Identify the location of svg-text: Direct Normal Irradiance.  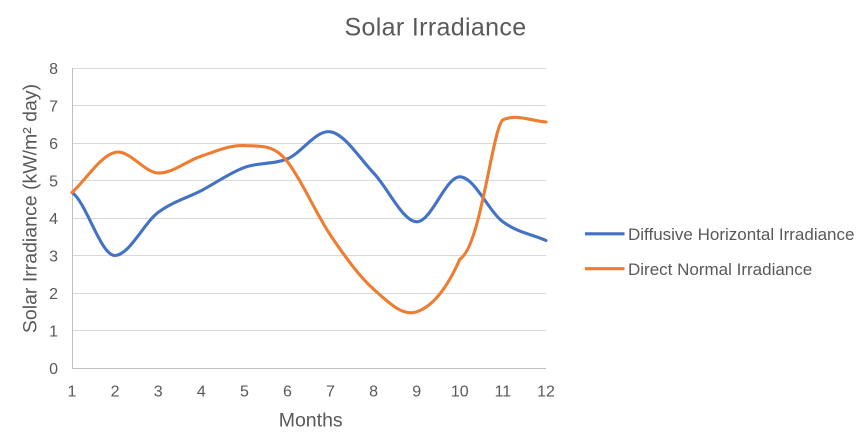
(720, 269).